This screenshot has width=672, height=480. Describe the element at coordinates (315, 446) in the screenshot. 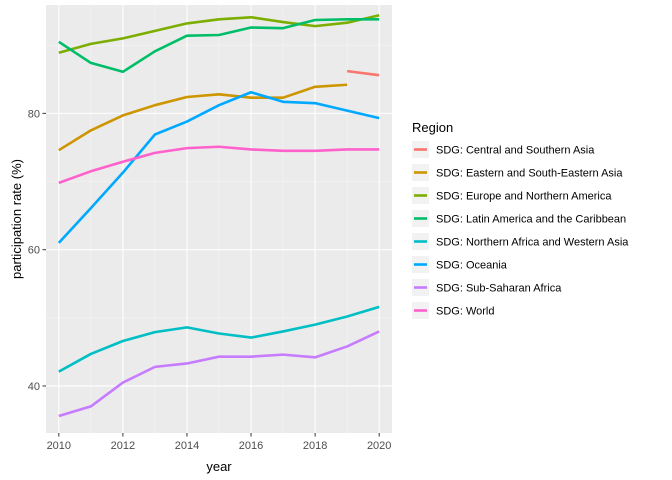

I see `x-tick-label: 2018` at that location.